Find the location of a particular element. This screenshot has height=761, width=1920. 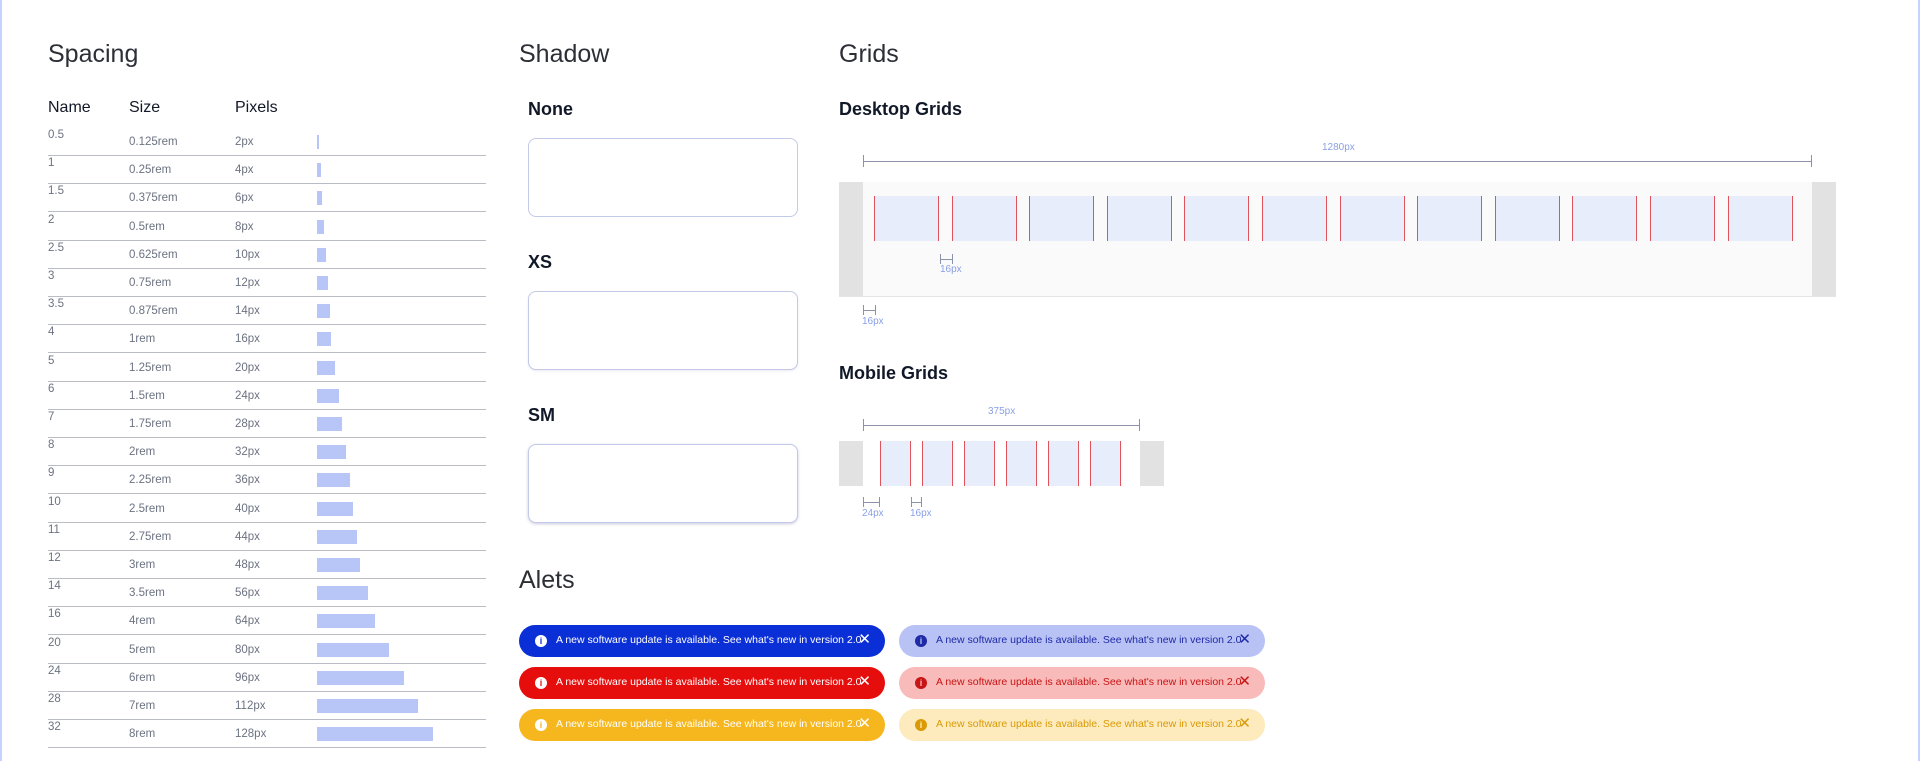

spacing-row: 32 8rem 128px is located at coordinates (267, 734).